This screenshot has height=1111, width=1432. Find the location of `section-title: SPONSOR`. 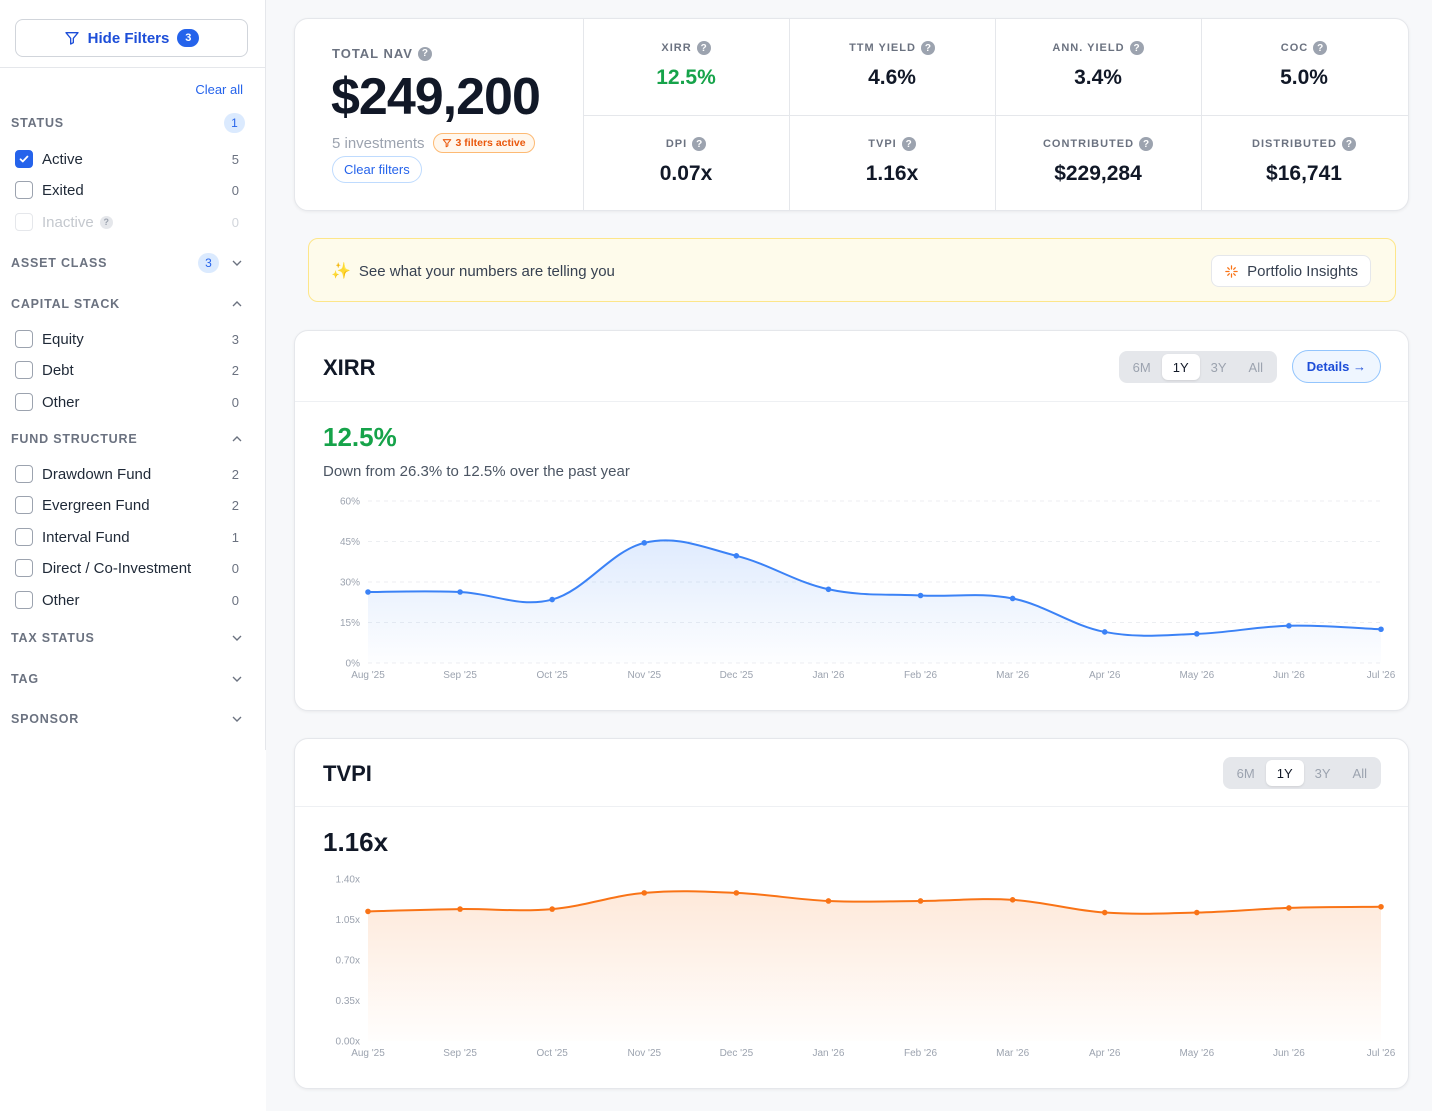

section-title: SPONSOR is located at coordinates (45, 719).